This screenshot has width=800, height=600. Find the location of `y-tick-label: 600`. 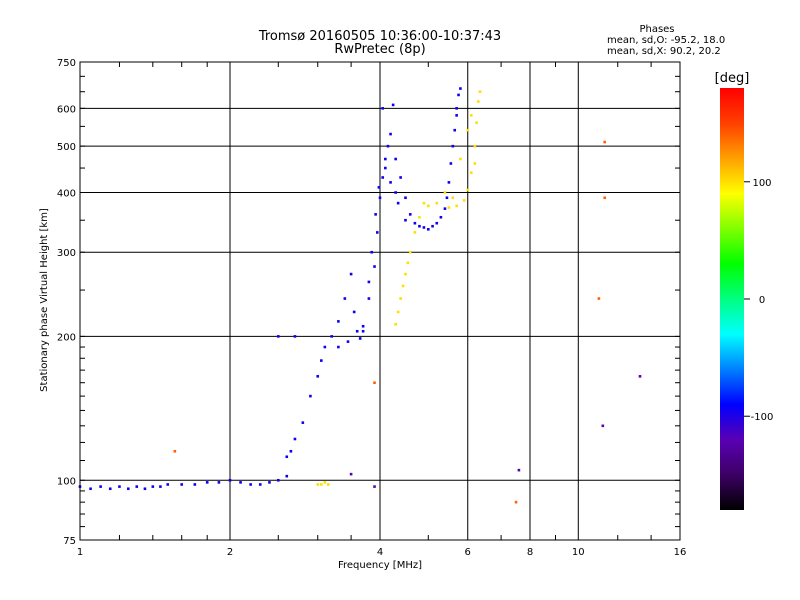

y-tick-label: 600 is located at coordinates (66, 109).